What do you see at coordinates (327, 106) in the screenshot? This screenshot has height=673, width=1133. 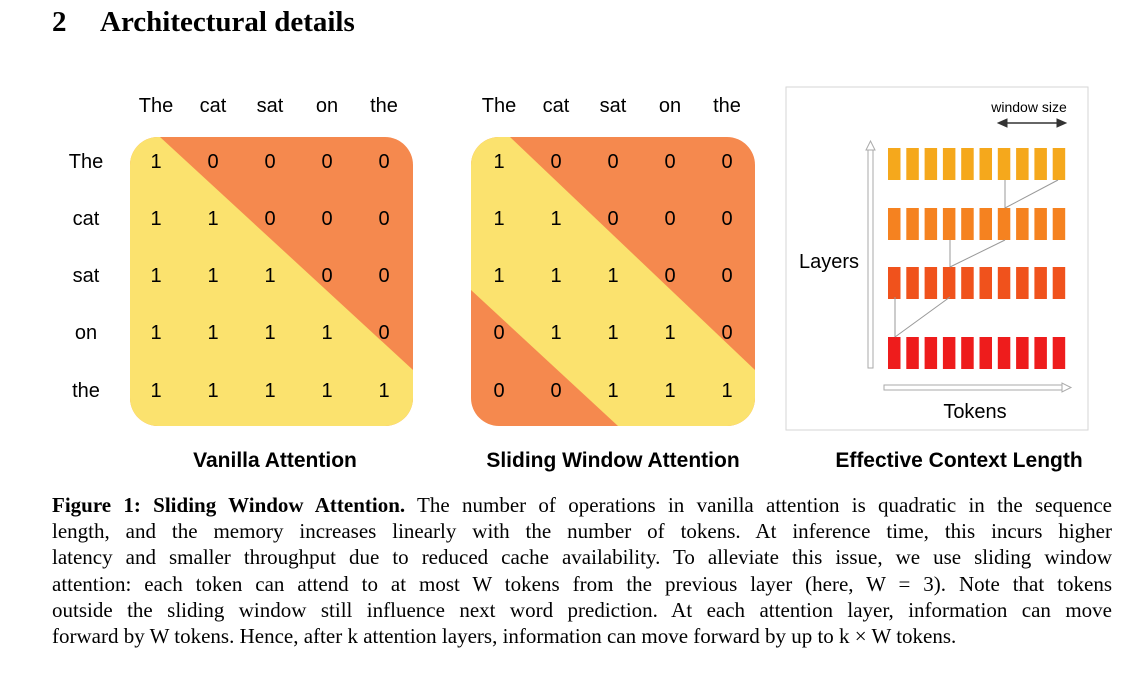 I see `vanilla-col-header: on` at bounding box center [327, 106].